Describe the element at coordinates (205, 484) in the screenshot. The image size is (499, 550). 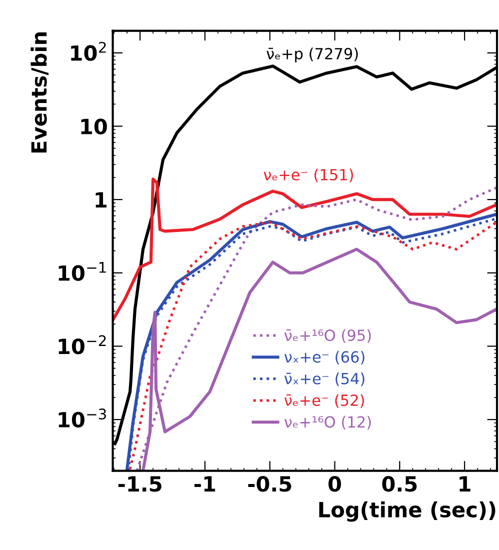
I see `x-tick-label: -1` at that location.